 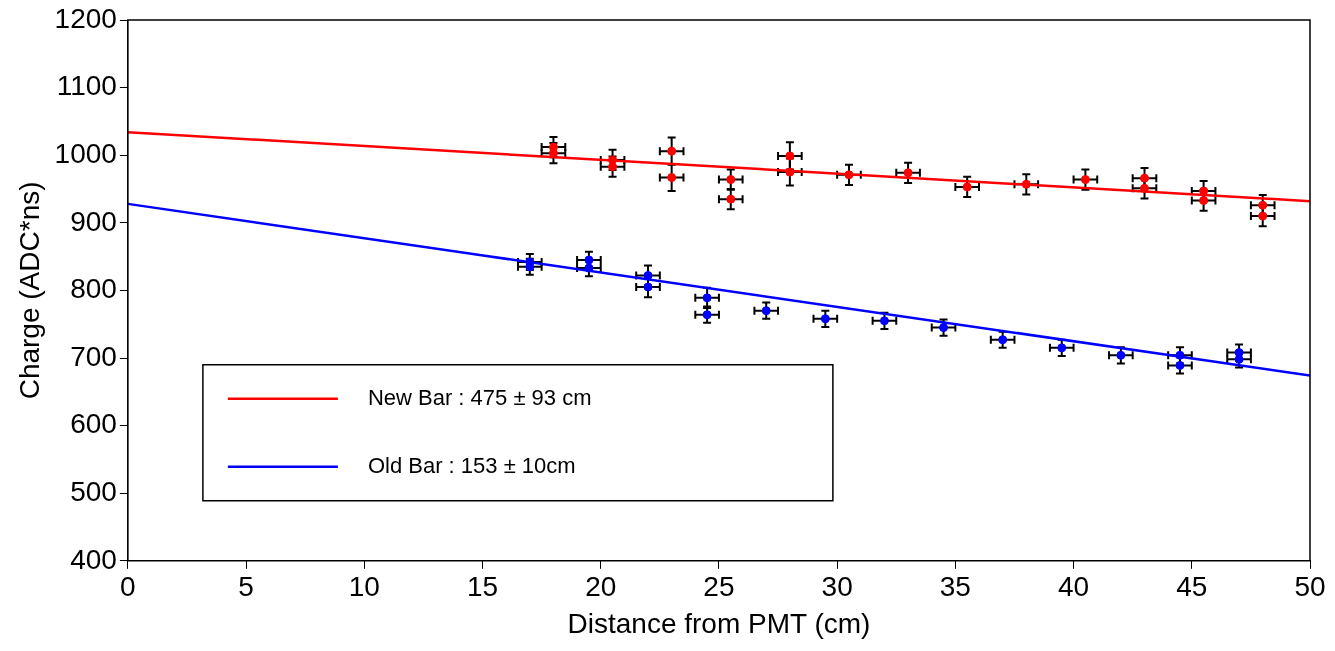 I want to click on y-tick-label: 900, so click(x=93, y=221).